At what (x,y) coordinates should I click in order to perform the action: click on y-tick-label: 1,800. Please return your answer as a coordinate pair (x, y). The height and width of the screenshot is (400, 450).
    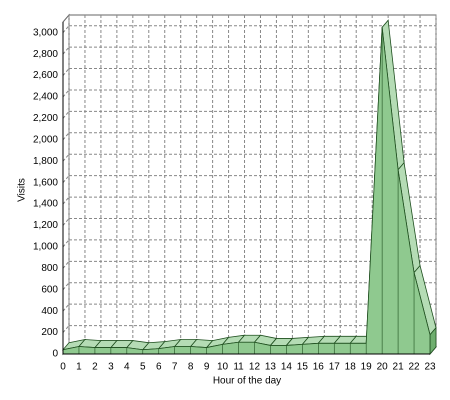
    Looking at the image, I should click on (45, 161).